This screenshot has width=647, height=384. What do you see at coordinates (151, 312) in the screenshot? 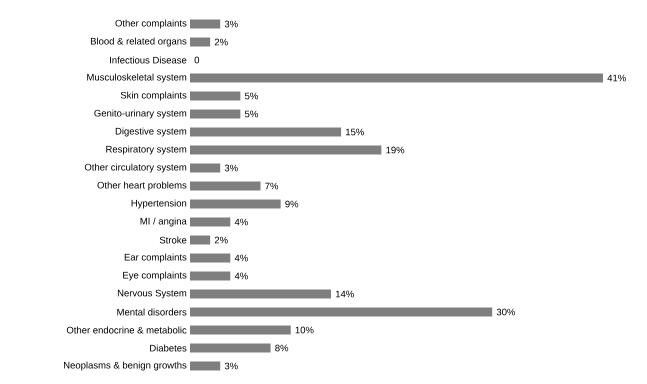
I see `y-tick-label: Mental disorders` at bounding box center [151, 312].